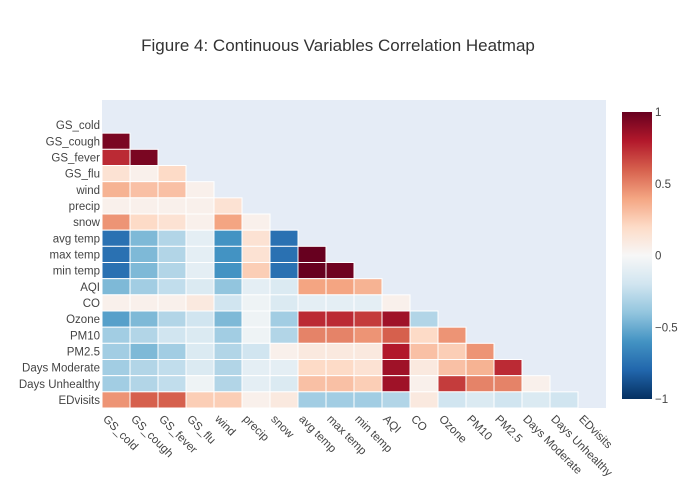 The image size is (700, 500). Describe the element at coordinates (79, 401) in the screenshot. I see `y-tick-label-18: EDvisits` at that location.